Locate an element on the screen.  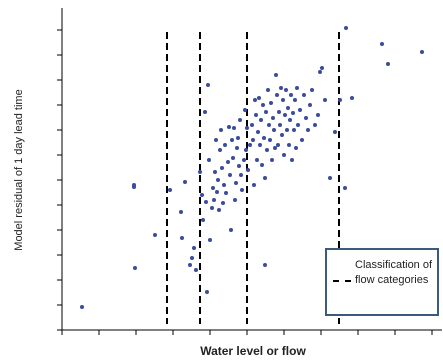
legend-sample is located at coordinates (342, 281).